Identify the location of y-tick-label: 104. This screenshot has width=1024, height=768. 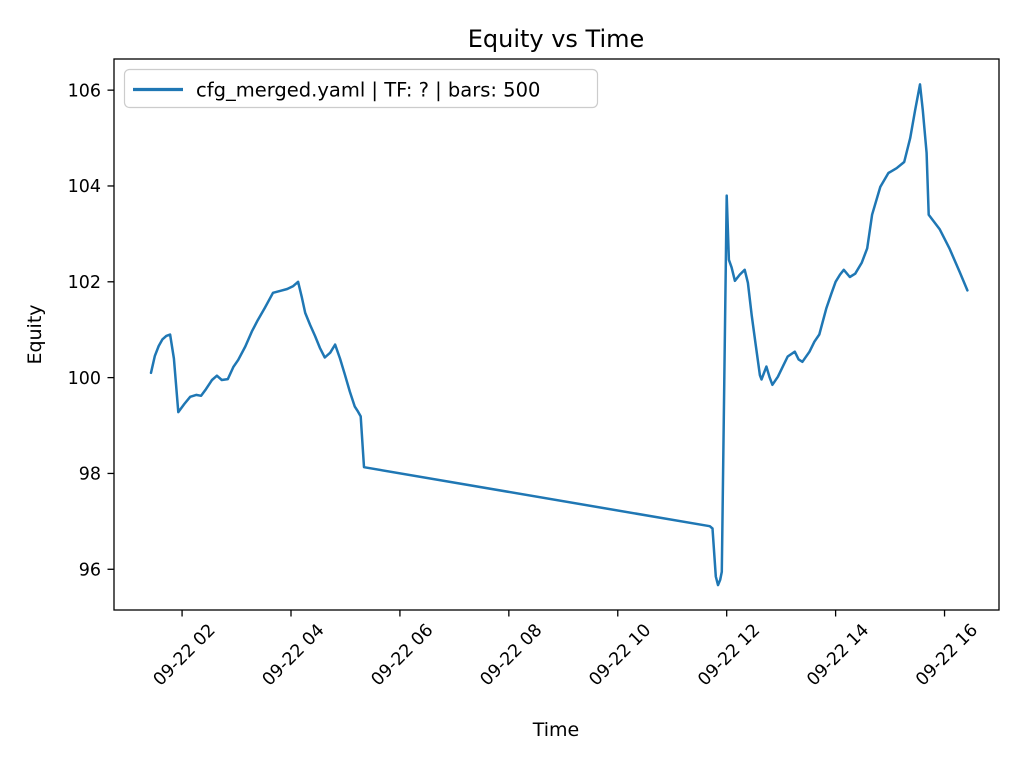
(84, 187).